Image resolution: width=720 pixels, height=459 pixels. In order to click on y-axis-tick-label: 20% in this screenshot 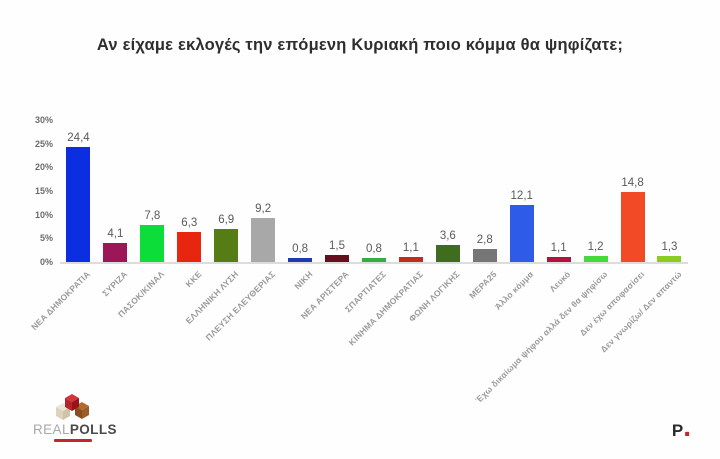, I will do `click(43, 167)`.